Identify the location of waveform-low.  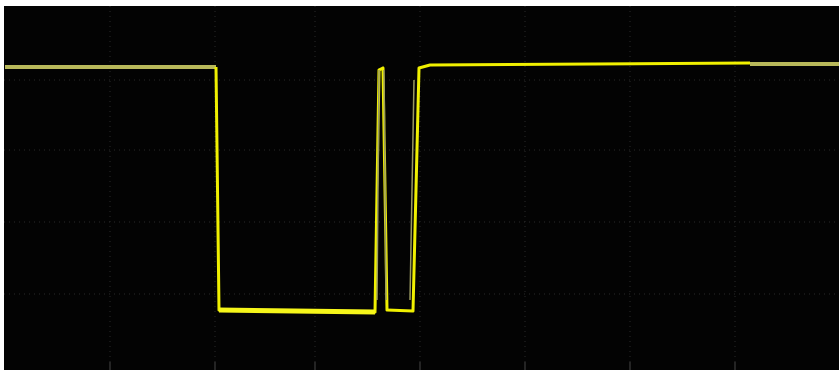
(297, 311).